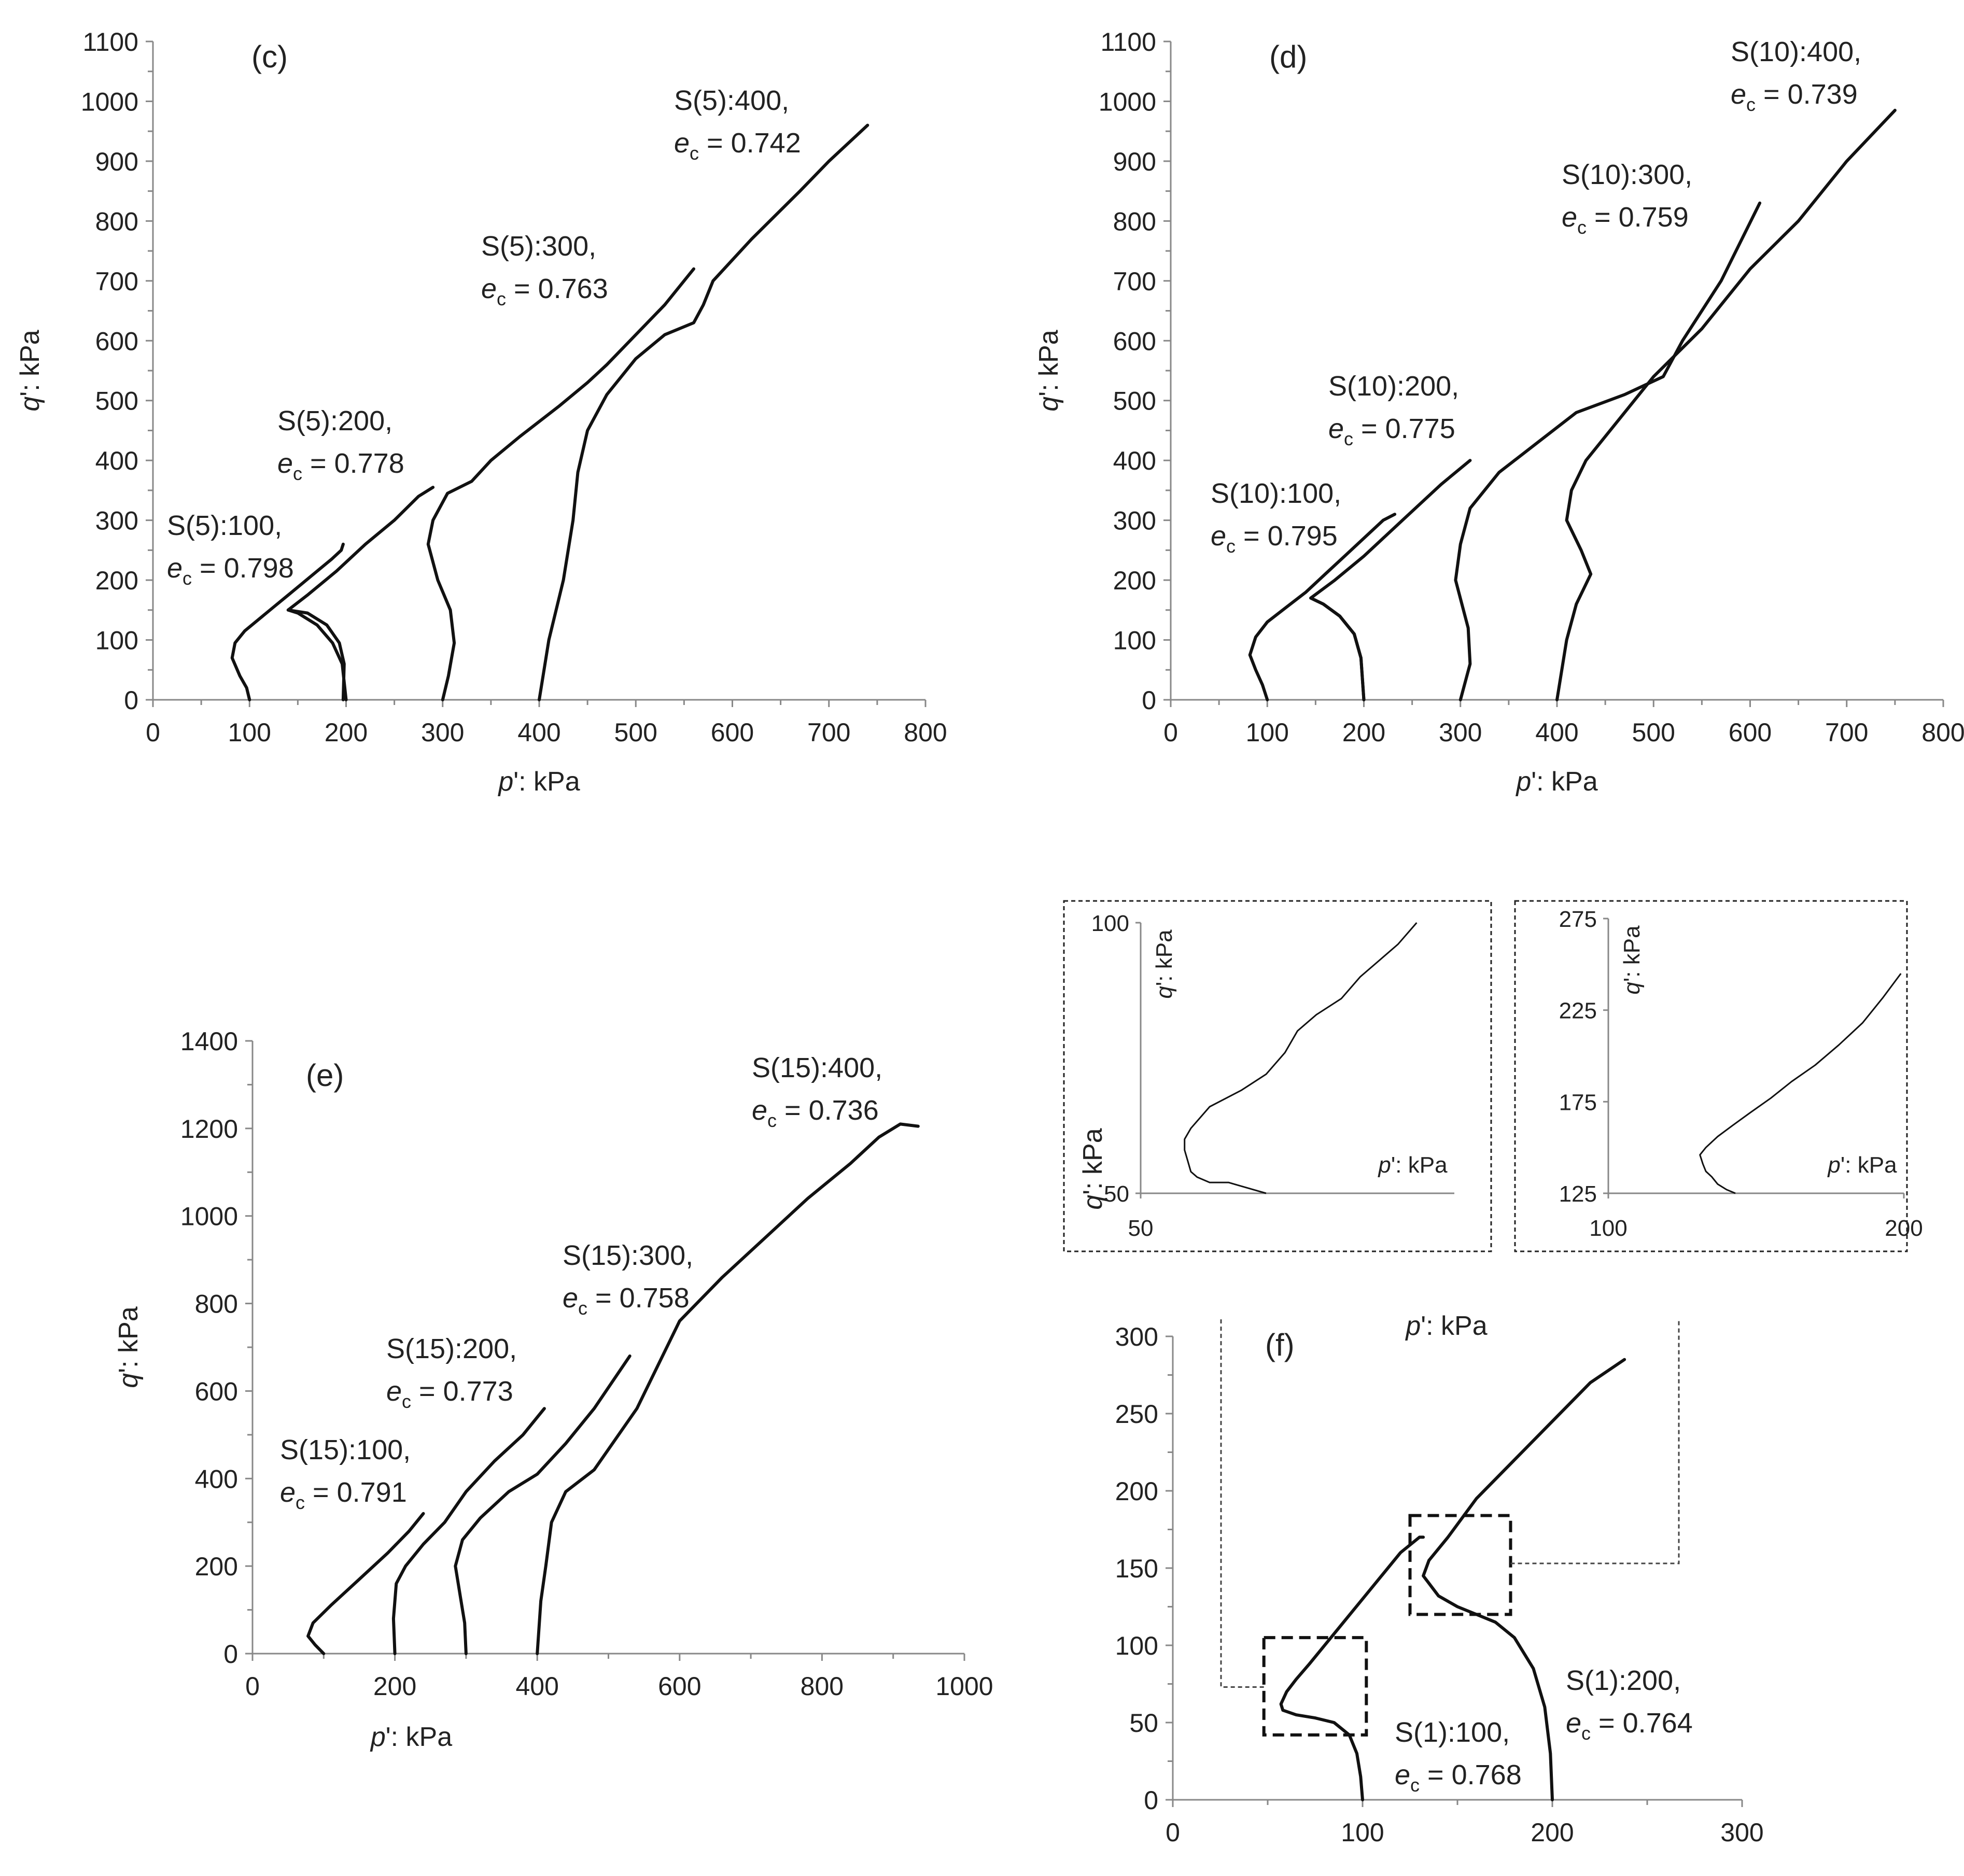 This screenshot has width=1964, height=1876. I want to click on annotation-c-0-ec-label: ec = 0.798, so click(231, 571).